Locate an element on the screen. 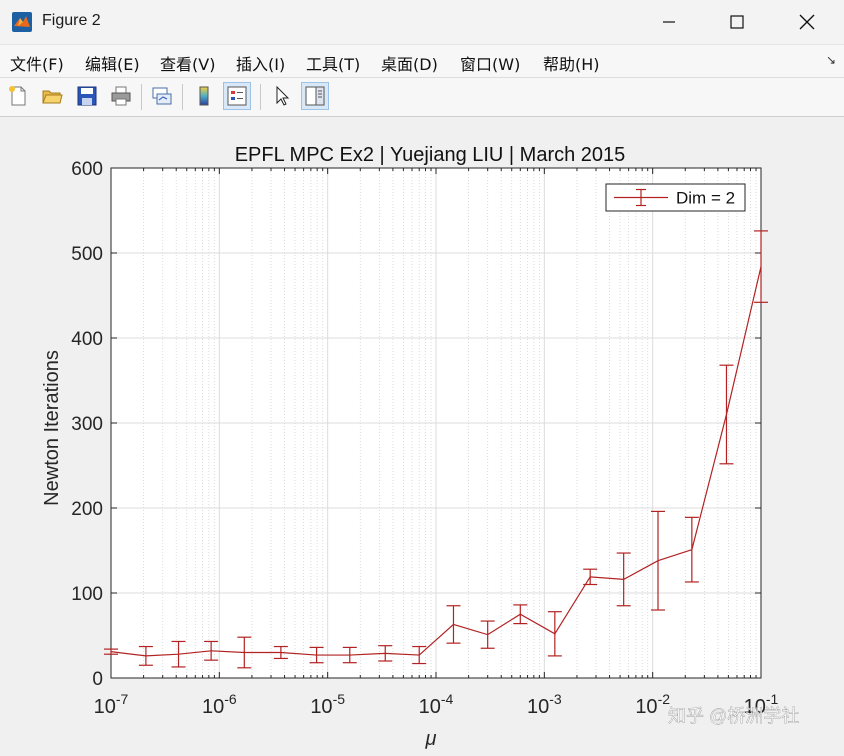 This screenshot has height=756, width=844. watermark-text: 知乎 @桥洲学社 is located at coordinates (733, 716).